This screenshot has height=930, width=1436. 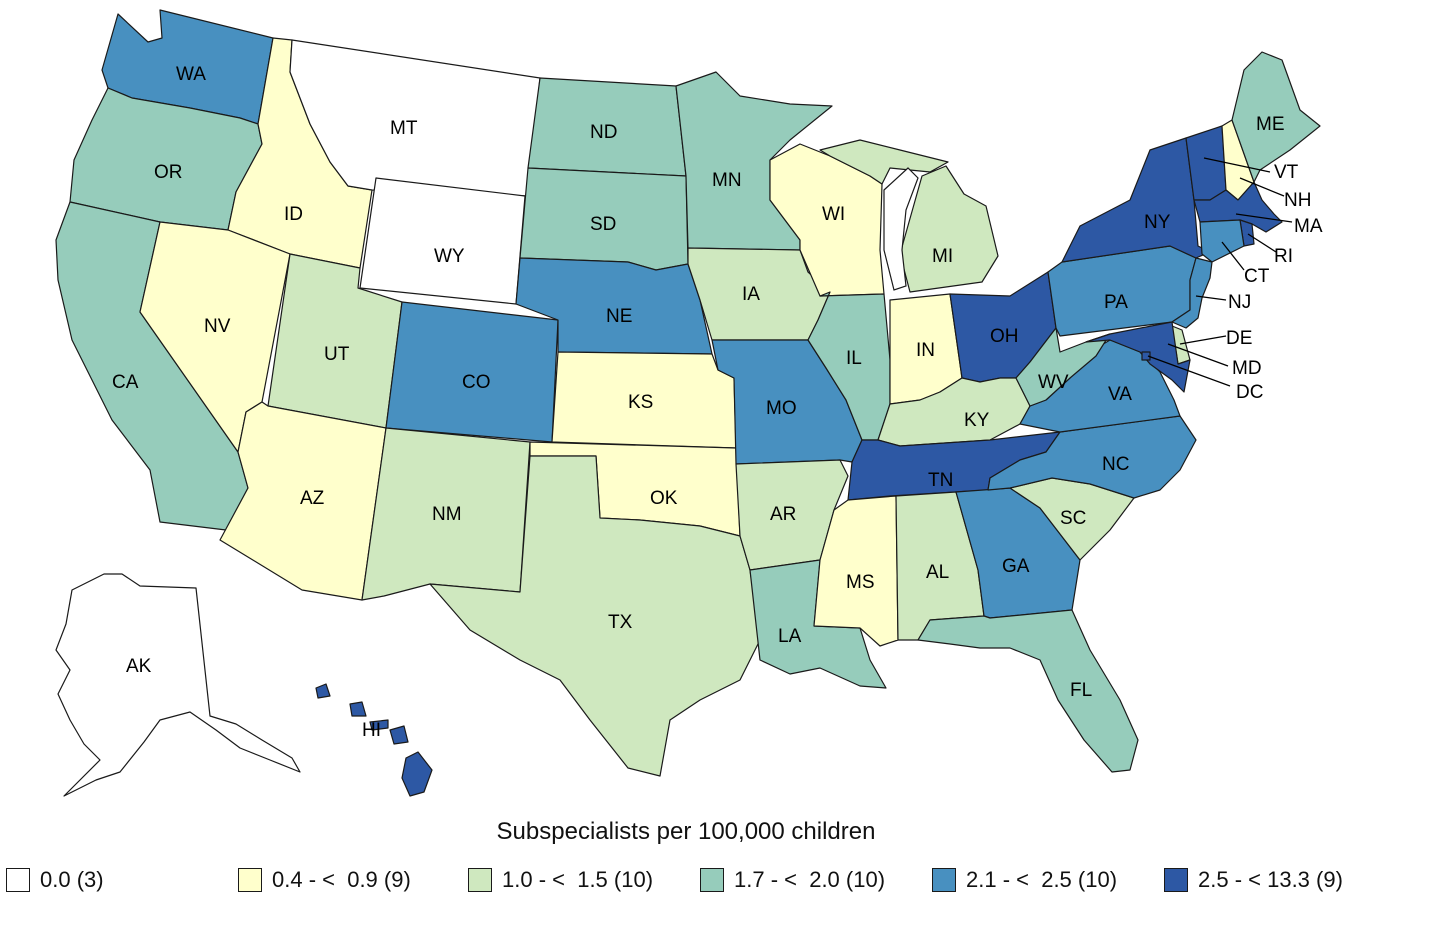 What do you see at coordinates (620, 622) in the screenshot?
I see `label-TX: TX` at bounding box center [620, 622].